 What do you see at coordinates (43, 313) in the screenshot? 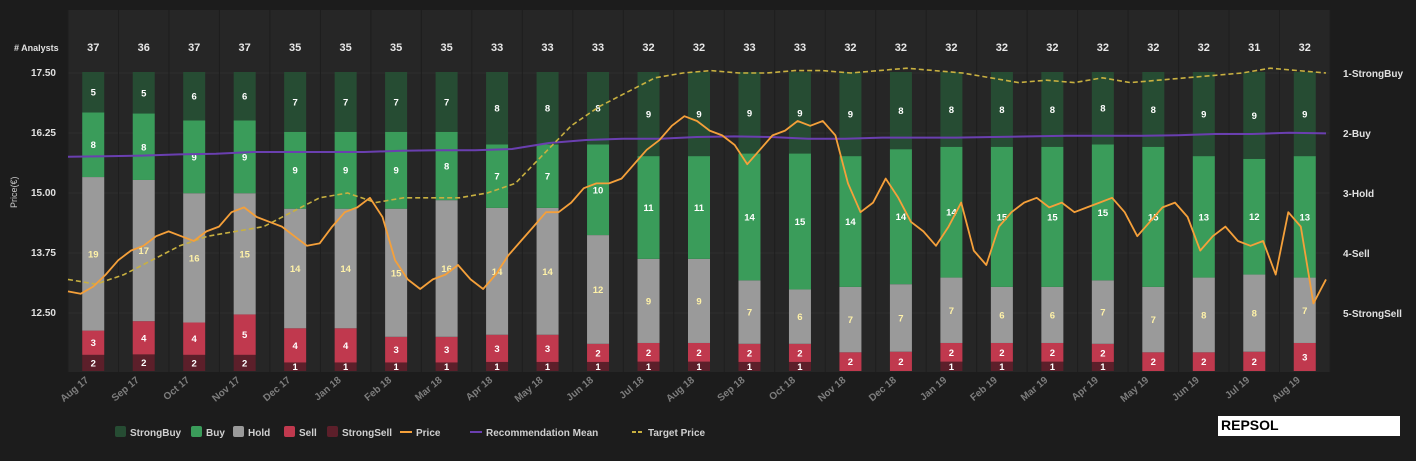
I see `y-tick-label: 12.50` at bounding box center [43, 313].